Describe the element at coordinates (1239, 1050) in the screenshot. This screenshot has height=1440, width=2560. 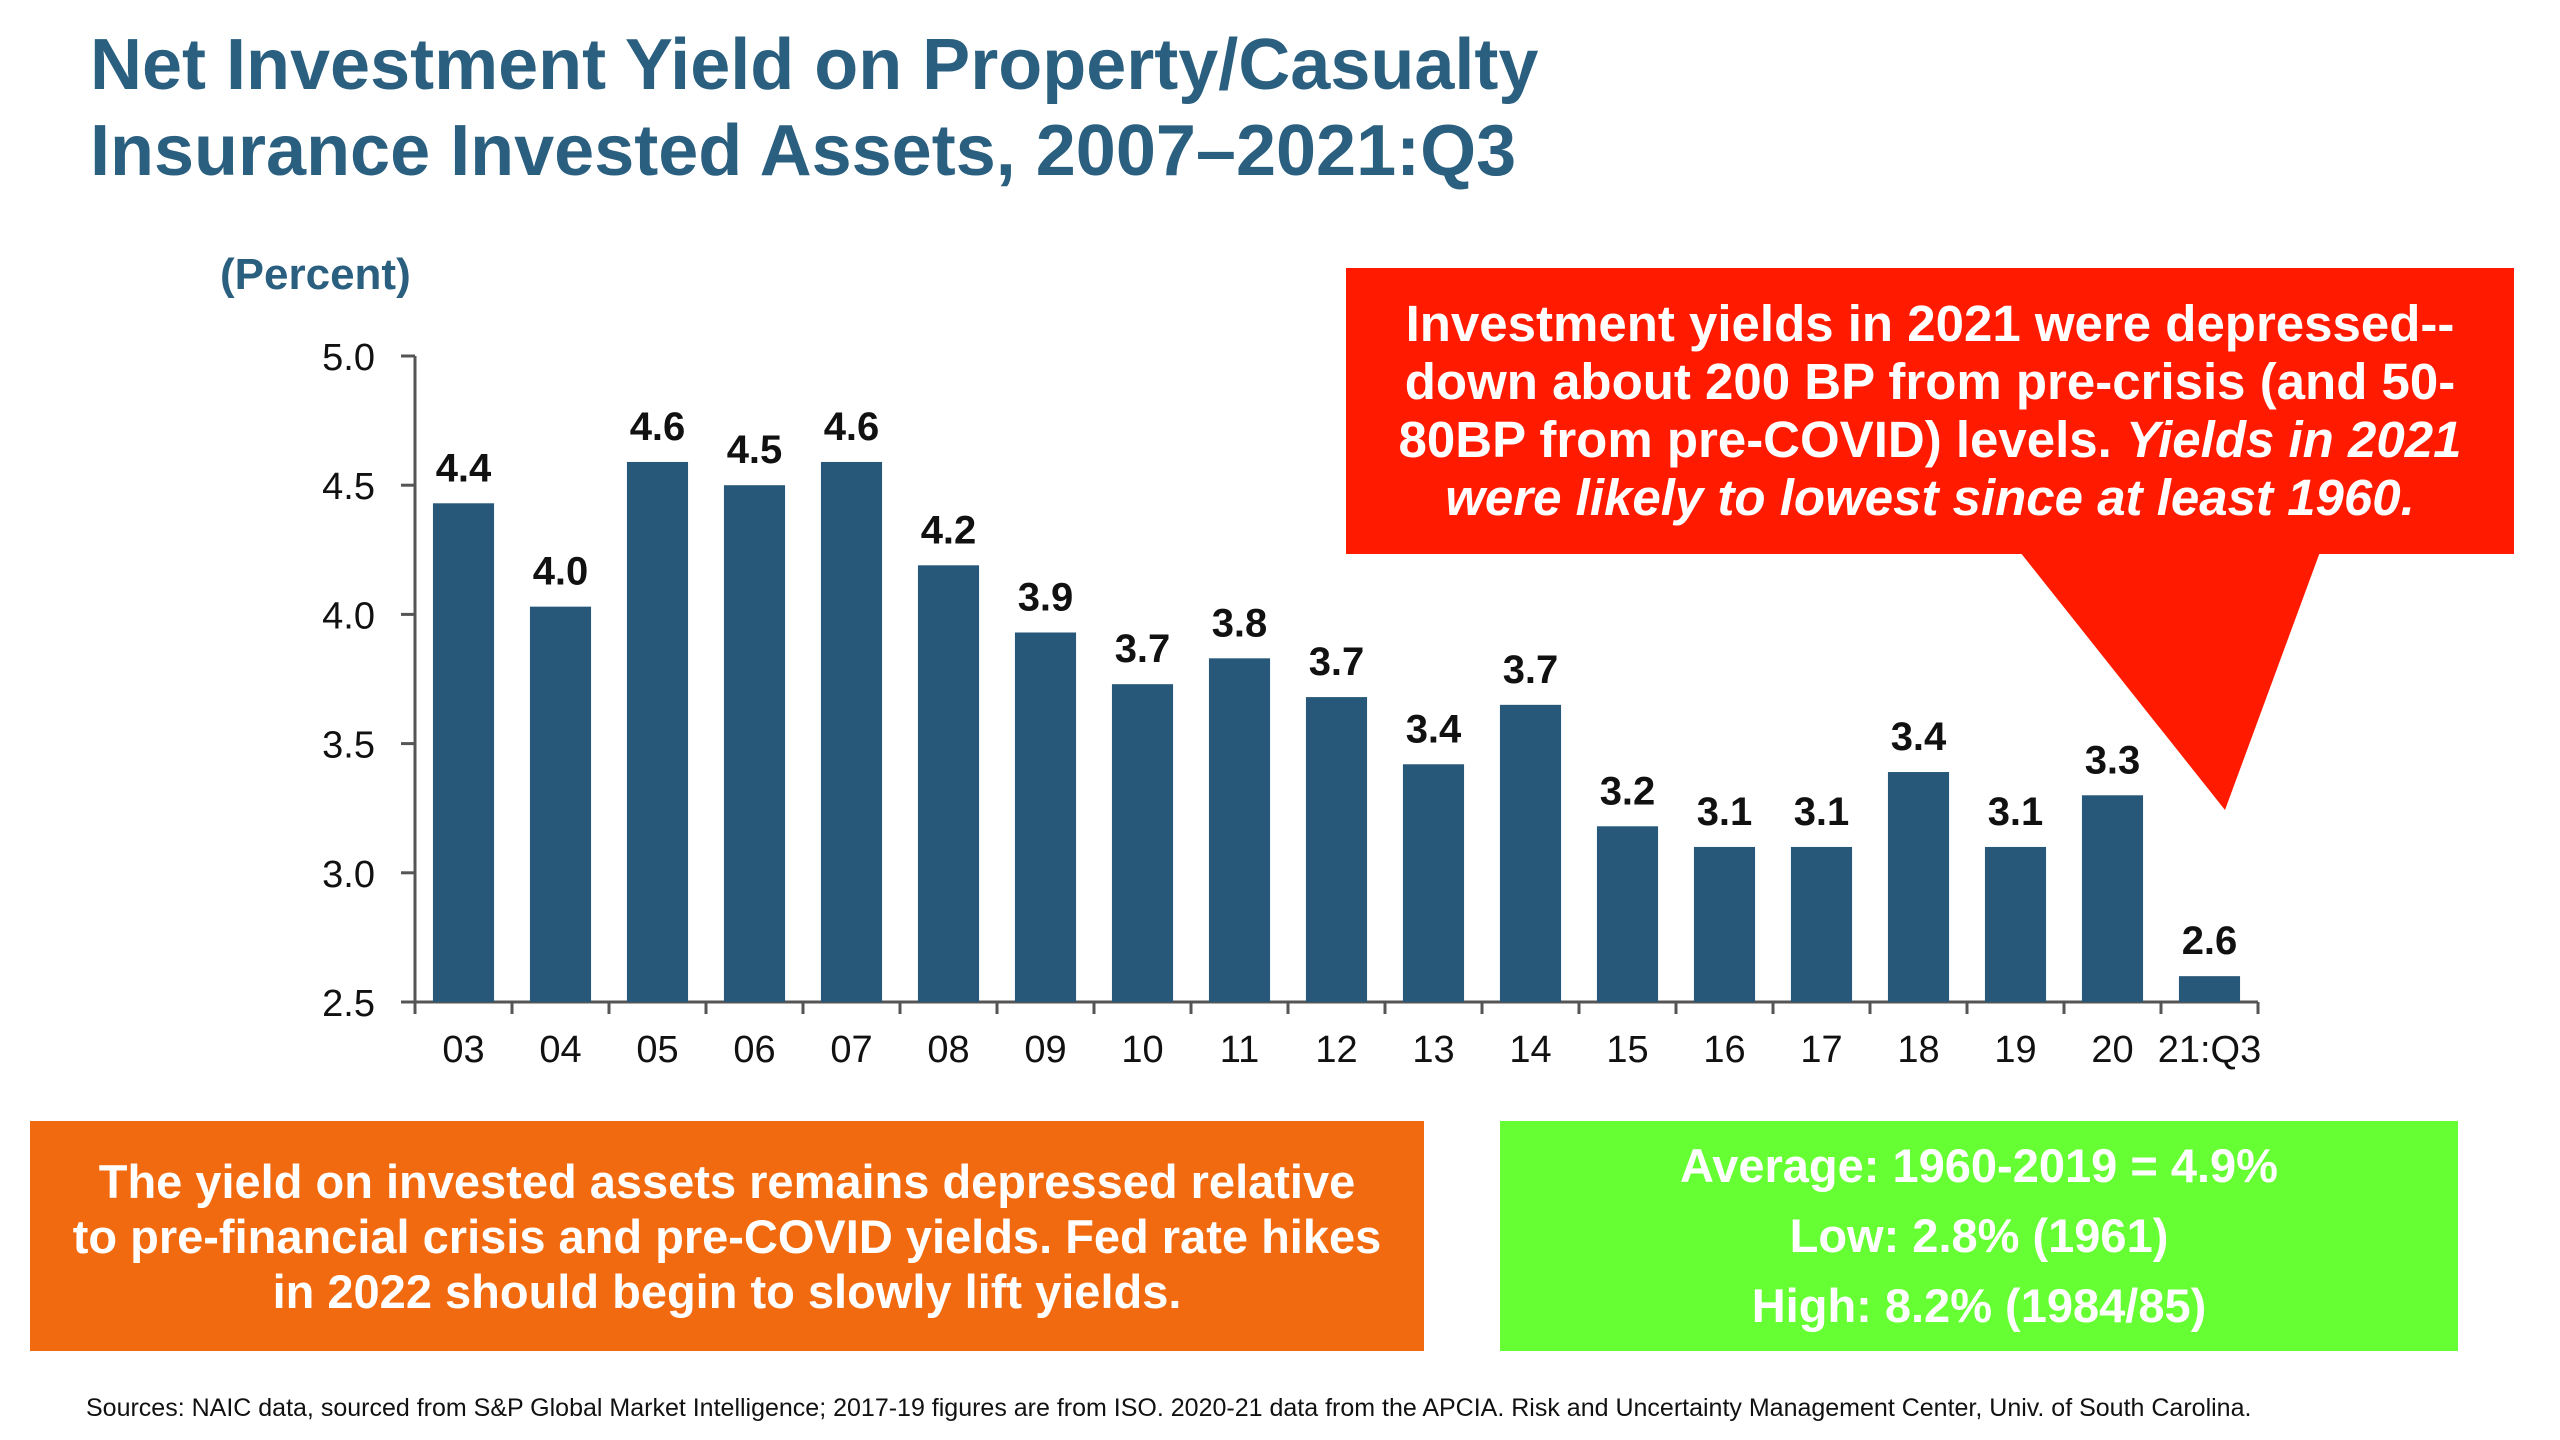
I see `x-tick-label: 11` at that location.